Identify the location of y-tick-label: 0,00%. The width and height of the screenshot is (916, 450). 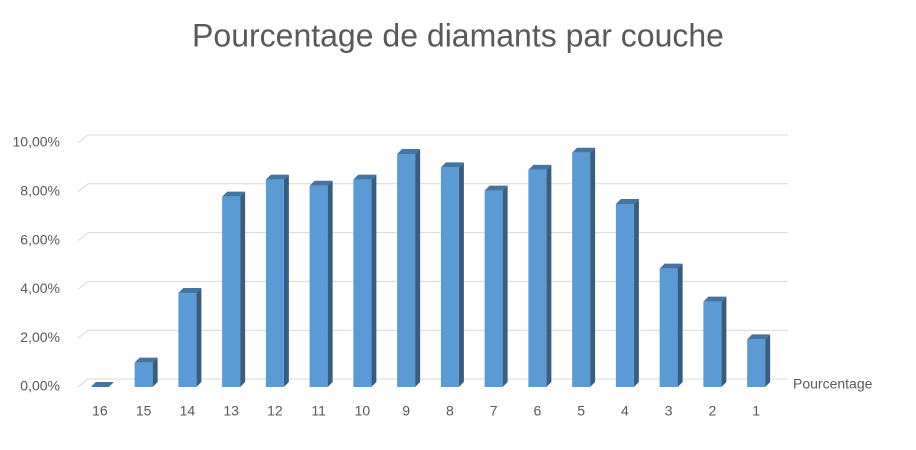
(40, 386).